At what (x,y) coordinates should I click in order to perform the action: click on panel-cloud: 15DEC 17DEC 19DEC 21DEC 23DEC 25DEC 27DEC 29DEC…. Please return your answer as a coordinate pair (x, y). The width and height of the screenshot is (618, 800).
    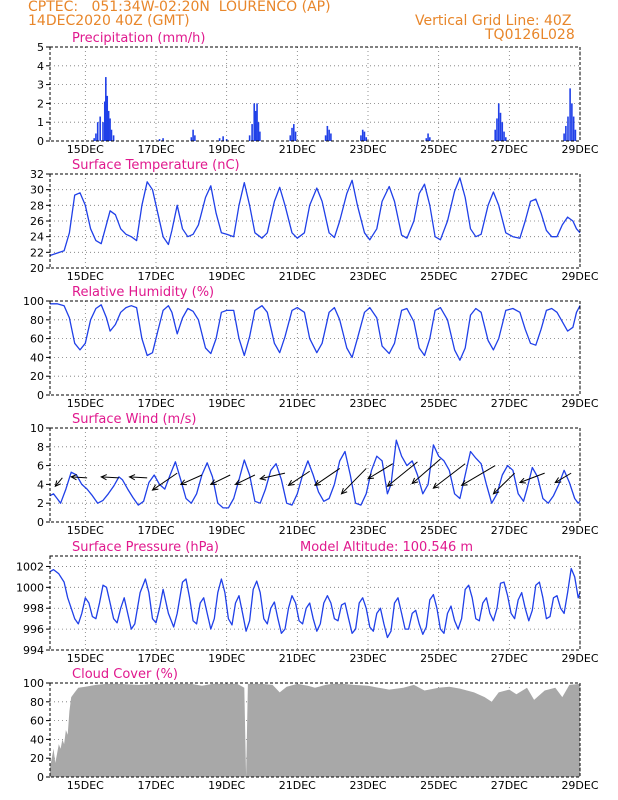
    Looking at the image, I should click on (311, 729).